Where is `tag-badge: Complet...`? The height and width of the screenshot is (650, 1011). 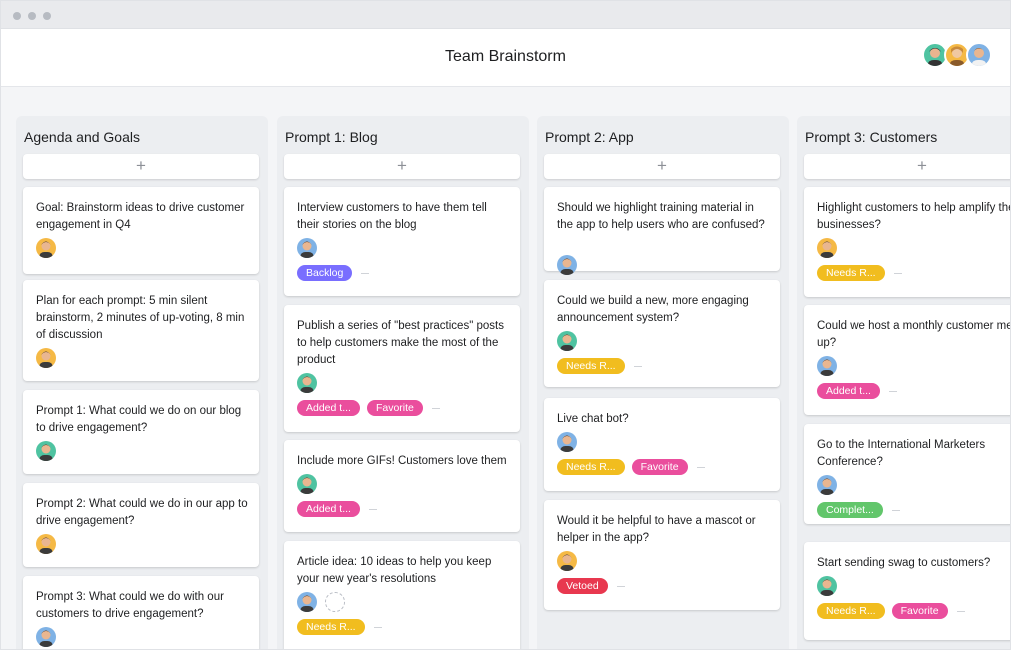
tag-badge: Complet... is located at coordinates (850, 510).